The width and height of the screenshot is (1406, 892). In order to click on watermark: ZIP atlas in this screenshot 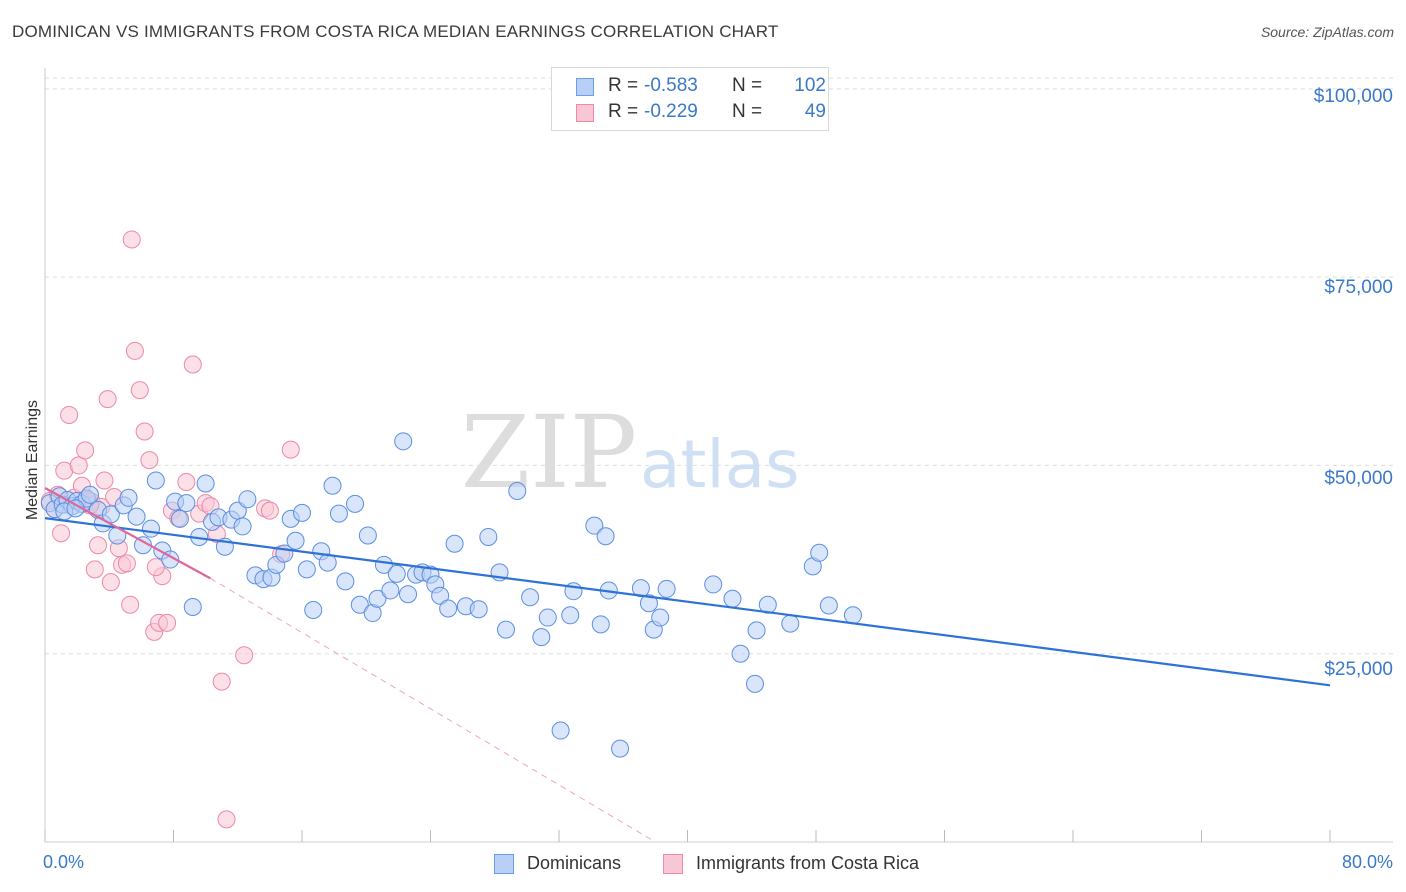, I will do `click(630, 452)`.